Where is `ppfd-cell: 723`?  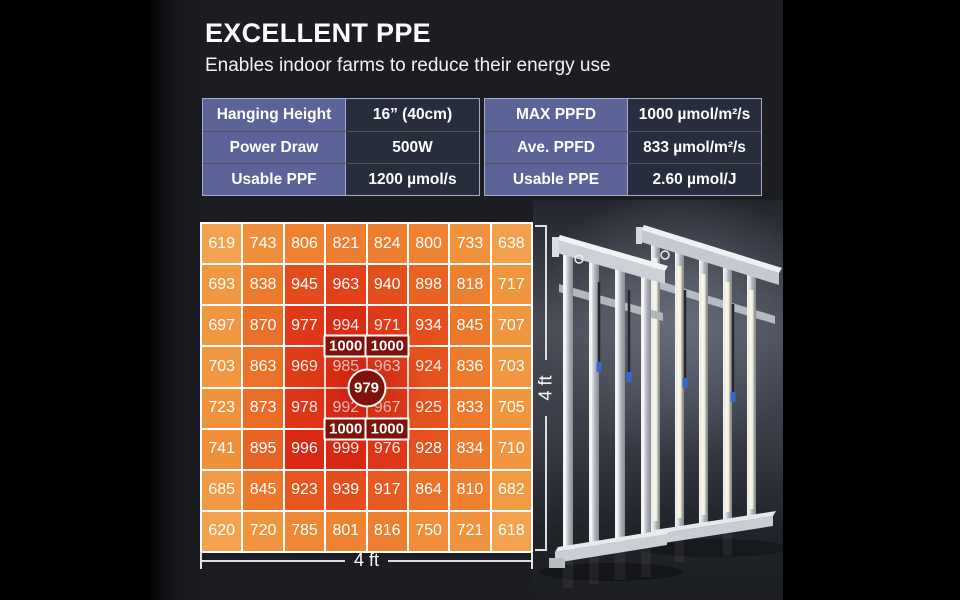 ppfd-cell: 723 is located at coordinates (222, 408).